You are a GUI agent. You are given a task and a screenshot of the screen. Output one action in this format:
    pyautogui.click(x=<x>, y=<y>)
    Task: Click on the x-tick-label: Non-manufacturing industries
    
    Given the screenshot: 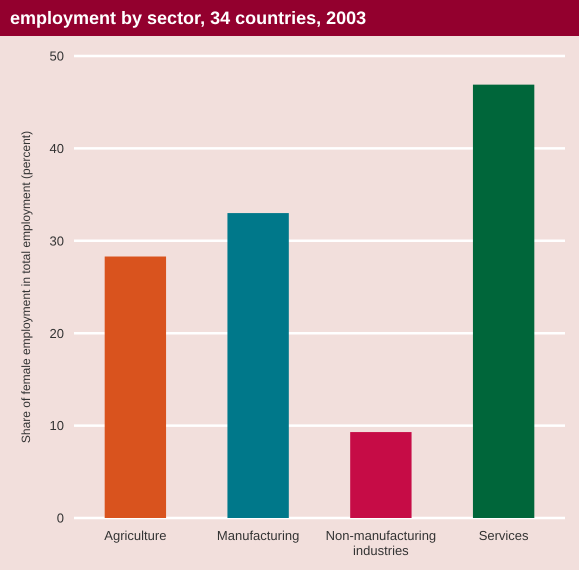 What is the action you would take?
    pyautogui.click(x=381, y=543)
    